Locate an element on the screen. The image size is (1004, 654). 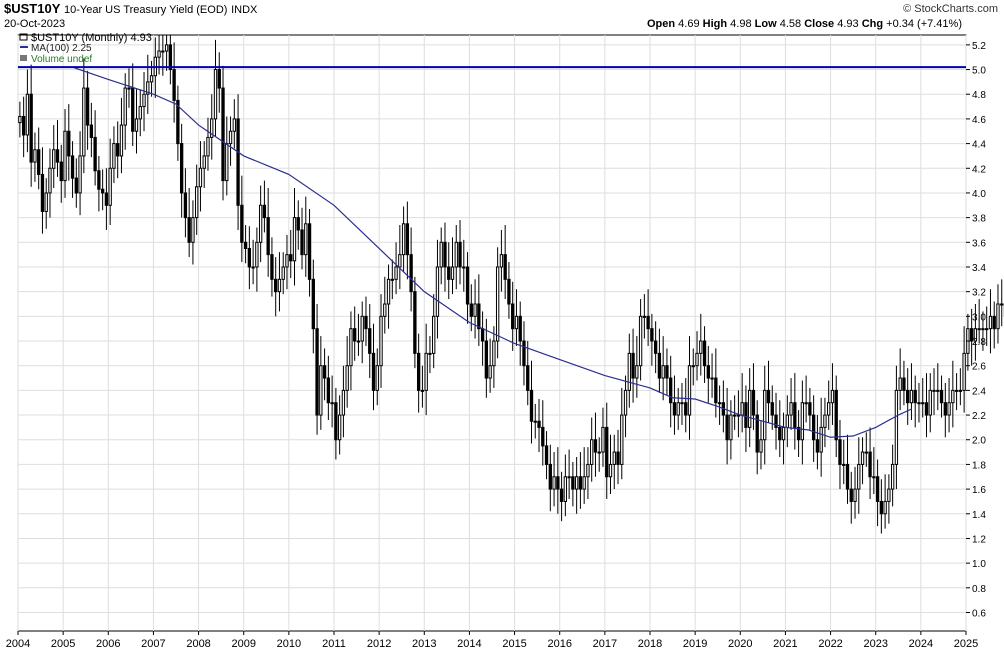
y-tick-label: 2.4 is located at coordinates (979, 391).